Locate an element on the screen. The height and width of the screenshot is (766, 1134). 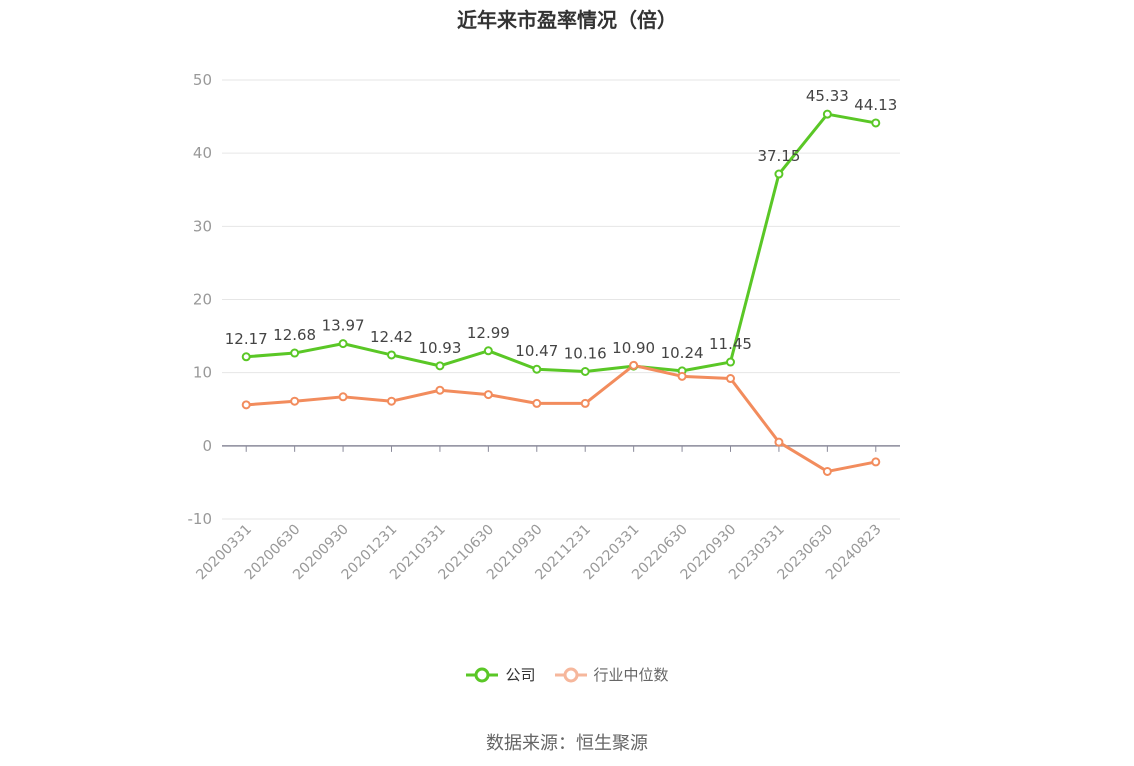
legend-industry-label: 行业中位数 is located at coordinates (631, 675).